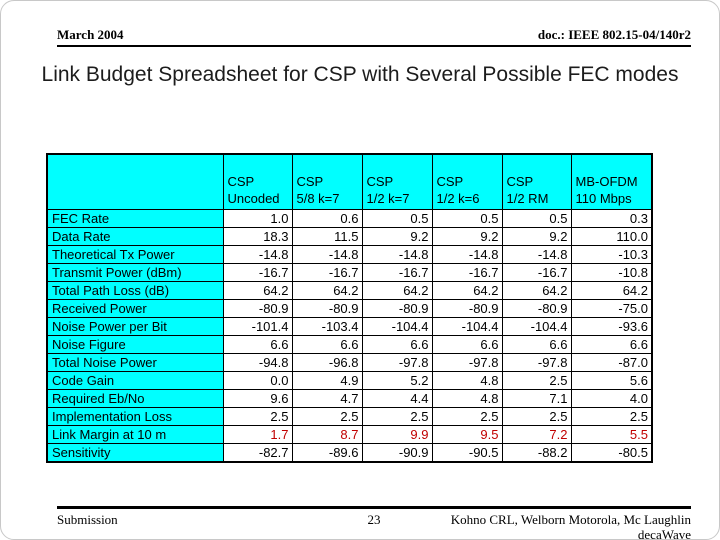  What do you see at coordinates (257, 380) in the screenshot?
I see `cell-value: 0.0` at bounding box center [257, 380].